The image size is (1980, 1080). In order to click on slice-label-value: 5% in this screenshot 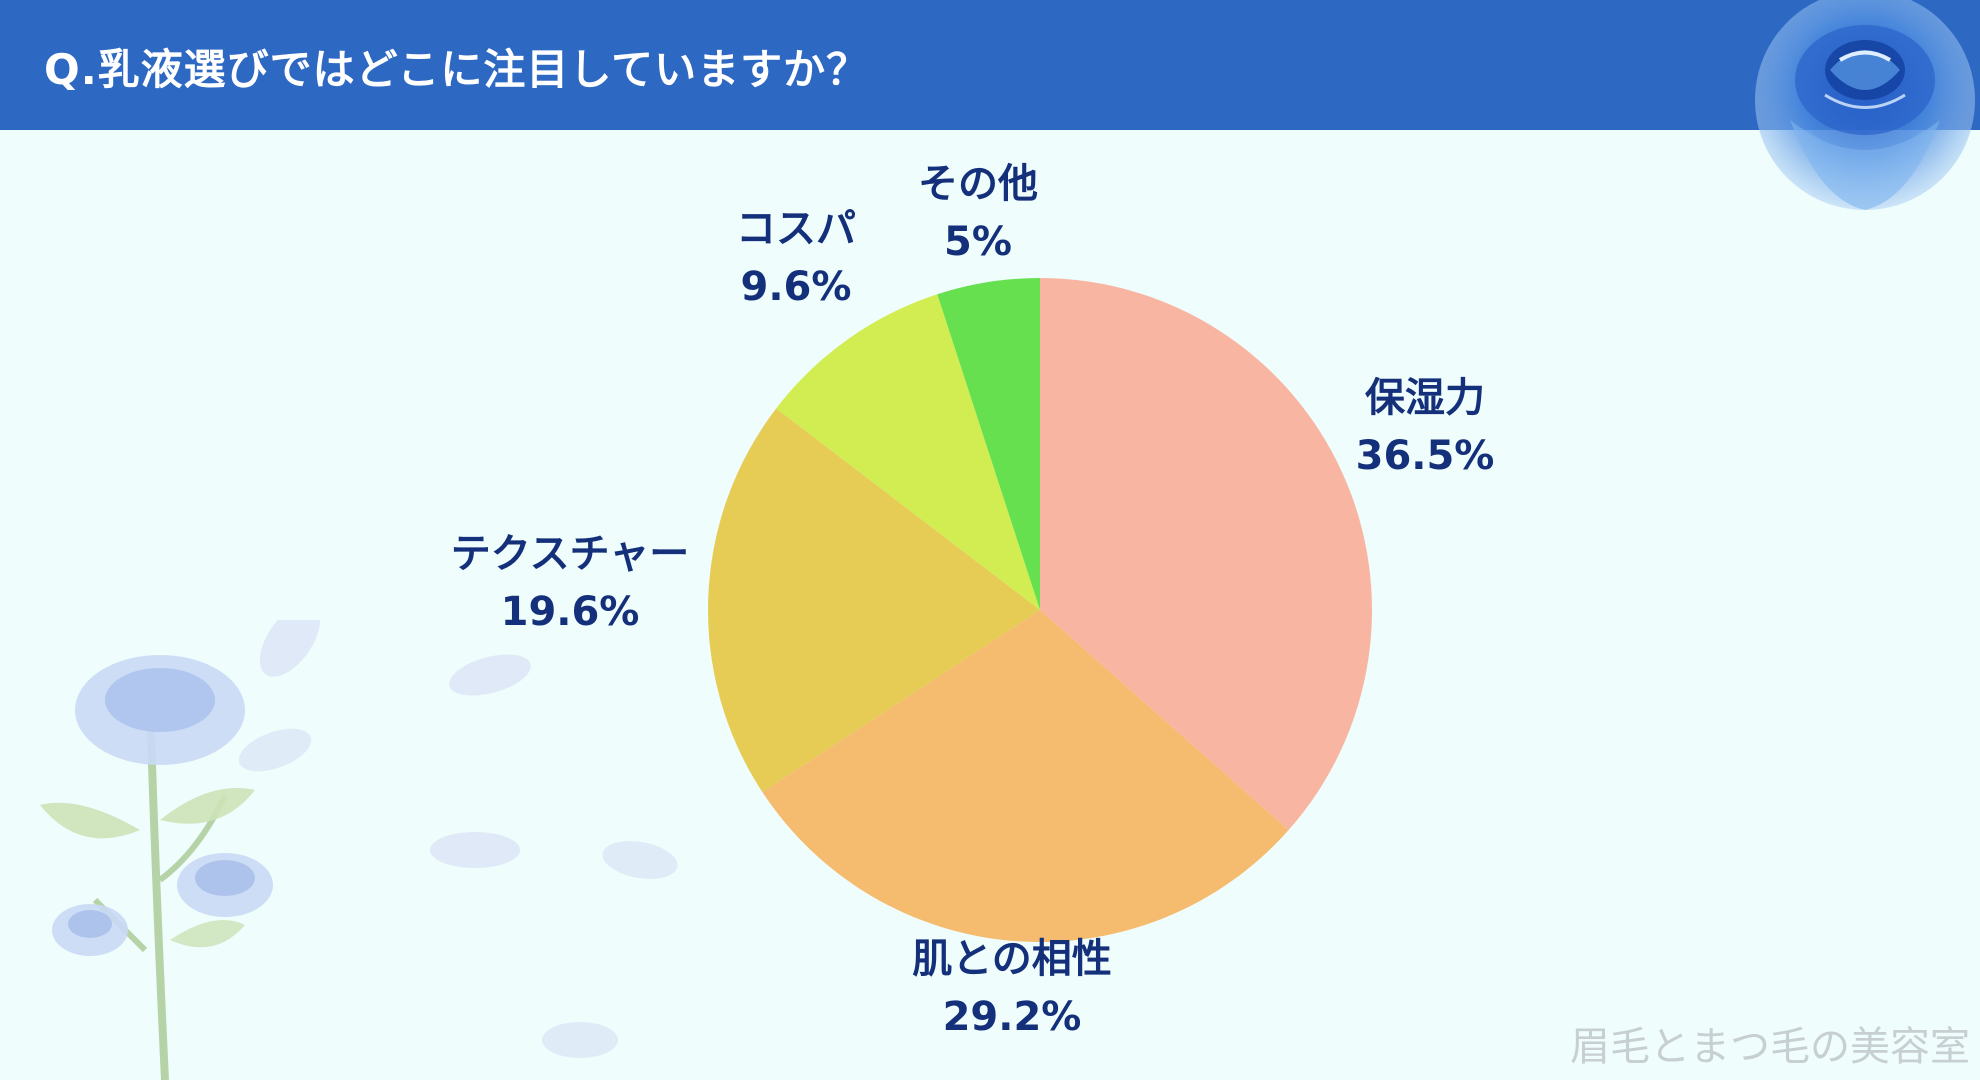, I will do `click(978, 242)`.